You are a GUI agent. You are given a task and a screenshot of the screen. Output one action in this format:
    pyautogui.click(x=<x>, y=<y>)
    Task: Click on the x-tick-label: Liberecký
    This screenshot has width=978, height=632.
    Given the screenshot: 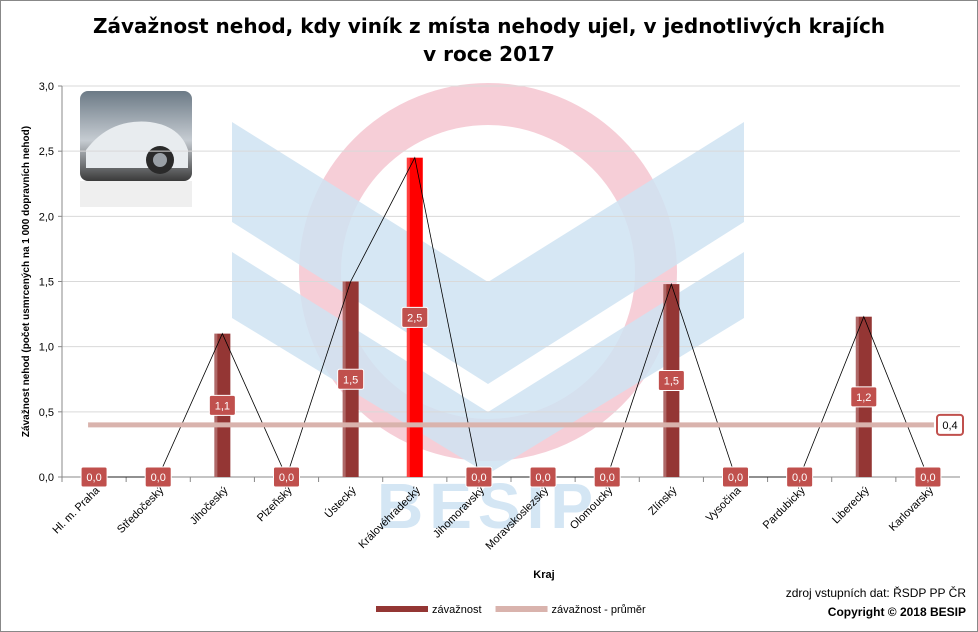 What is the action you would take?
    pyautogui.click(x=851, y=505)
    